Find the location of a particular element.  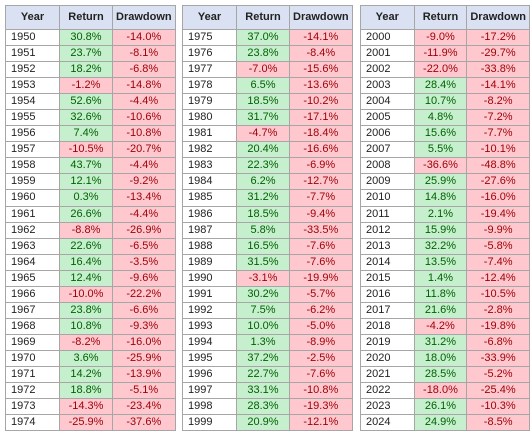

return-cell: -9.0% is located at coordinates (440, 37).